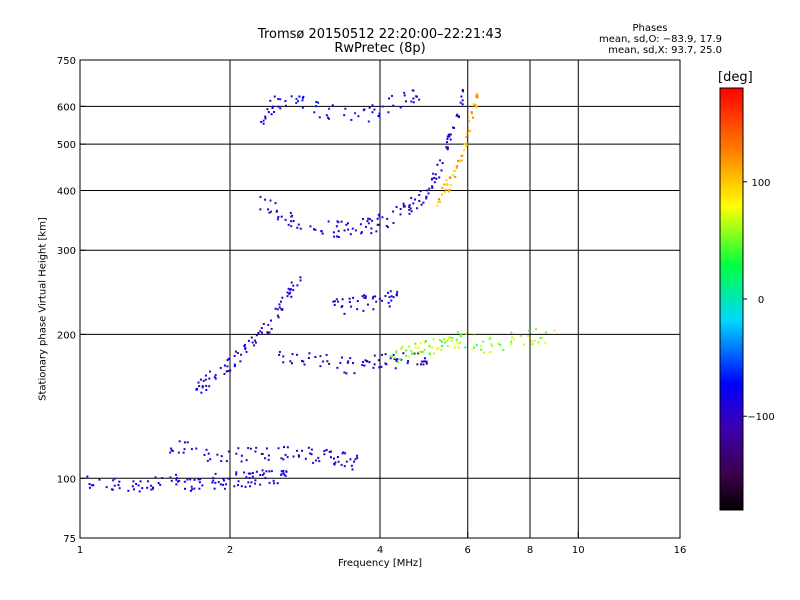  Describe the element at coordinates (578, 550) in the screenshot. I see `x-tick-label: 10` at that location.